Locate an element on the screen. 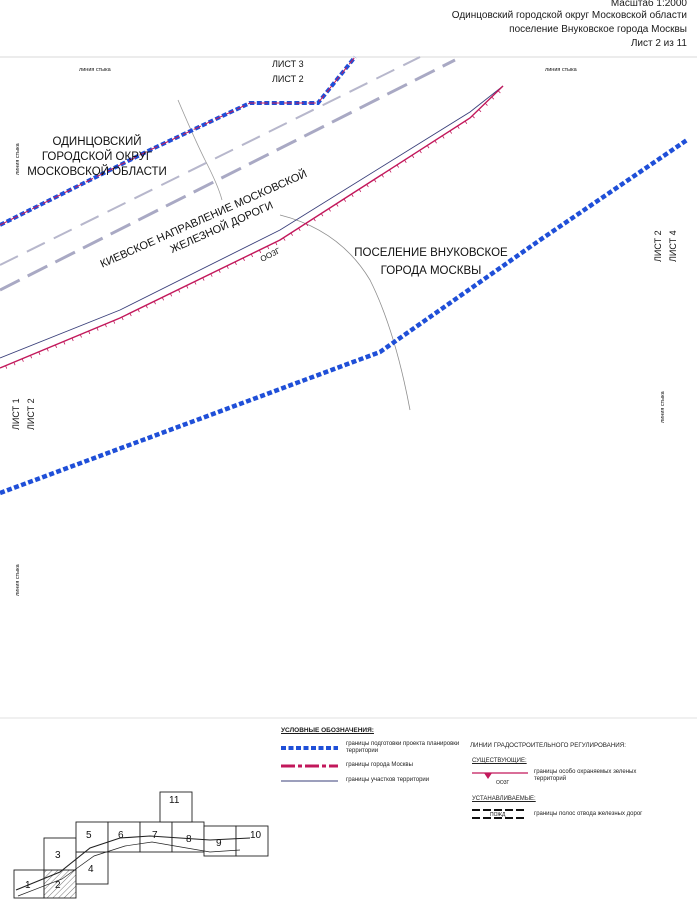  key-label-6: 6 is located at coordinates (121, 835).